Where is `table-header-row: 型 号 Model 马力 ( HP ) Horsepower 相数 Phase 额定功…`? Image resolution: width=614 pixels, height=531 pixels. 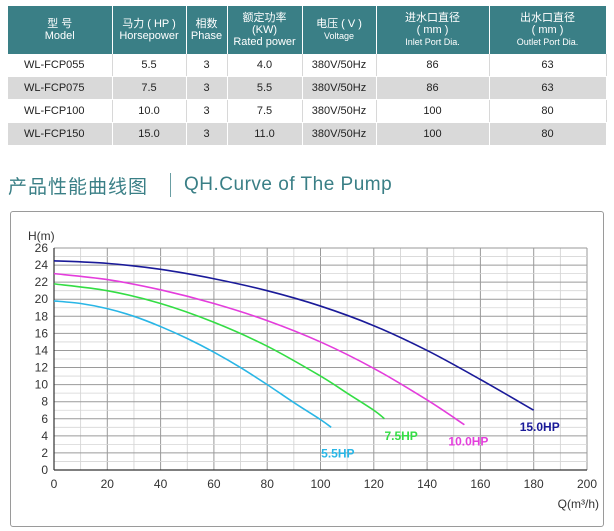 table-header-row: 型 号 Model 马力 ( HP ) Horsepower 相数 Phase 额定功… is located at coordinates (307, 30).